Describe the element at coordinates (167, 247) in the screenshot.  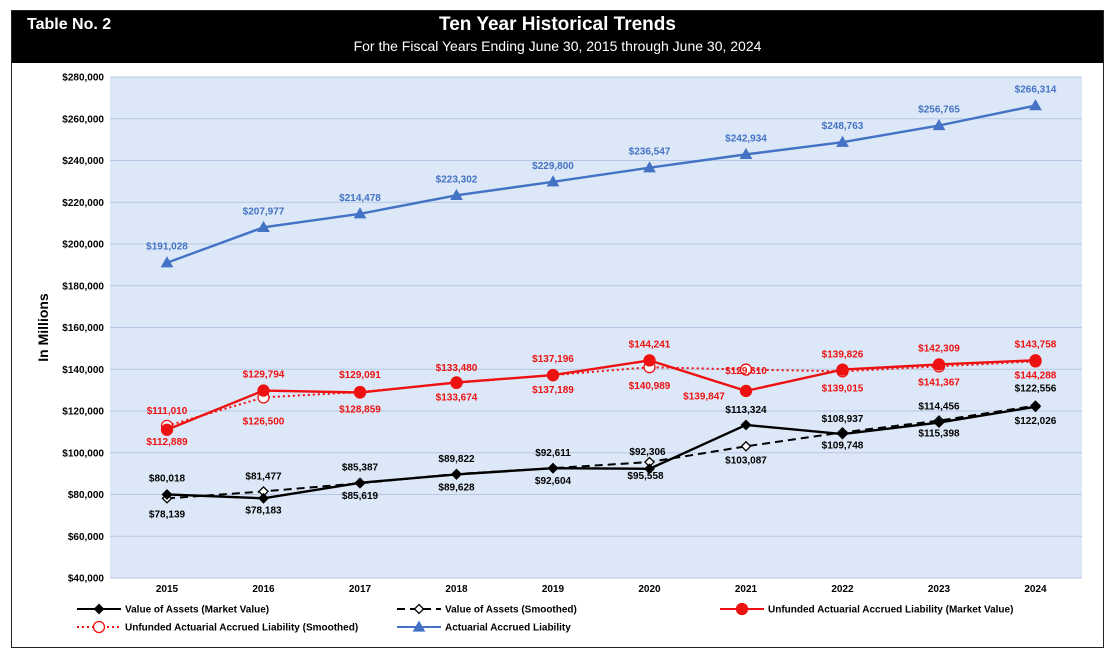
I see `data-label: $191,028` at that location.